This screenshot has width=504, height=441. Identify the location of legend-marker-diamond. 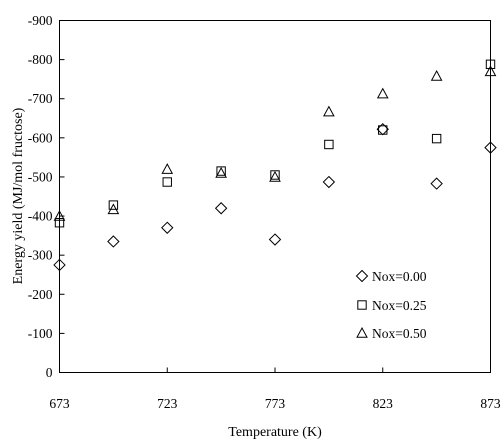
(362, 276).